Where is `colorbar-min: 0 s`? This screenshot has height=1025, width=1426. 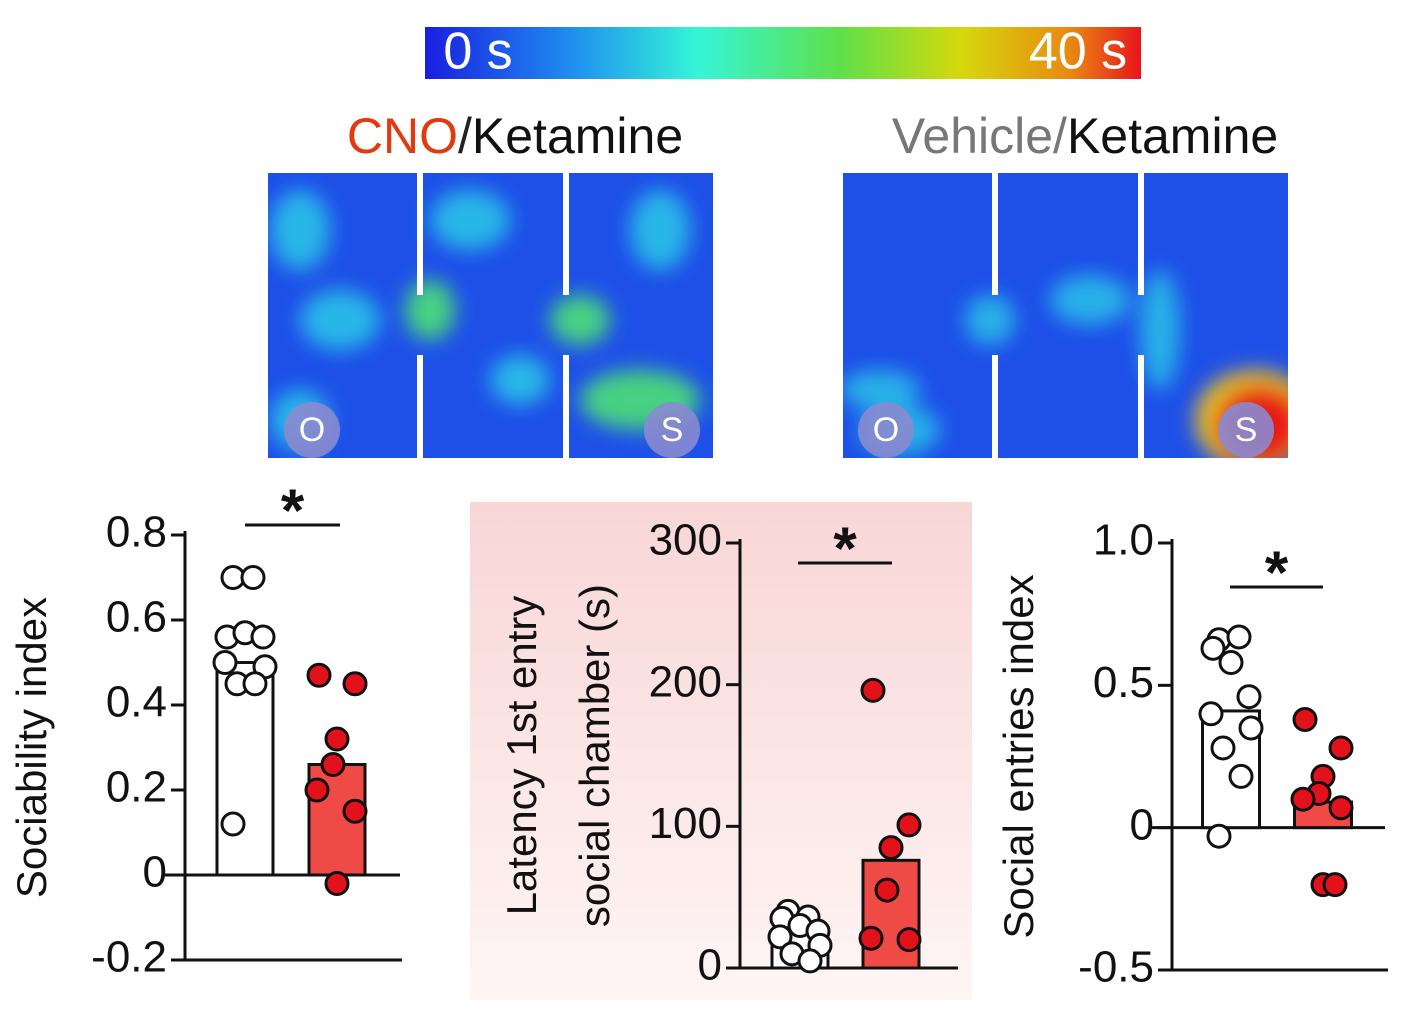
colorbar-min: 0 s is located at coordinates (477, 52).